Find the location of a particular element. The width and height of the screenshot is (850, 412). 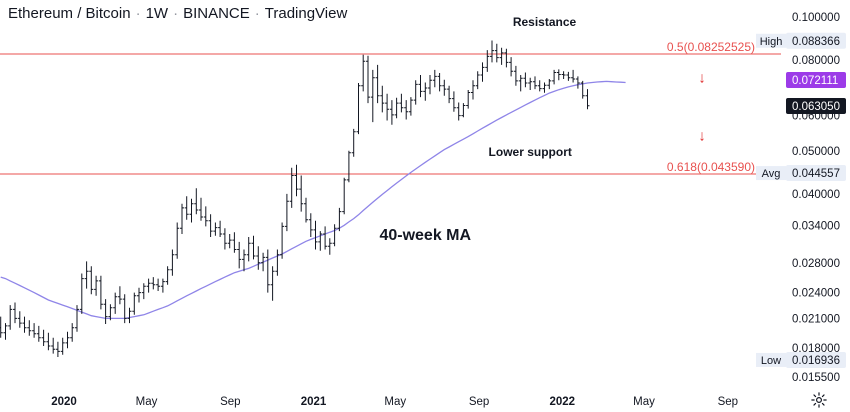

y-tick-label: 0.034000 is located at coordinates (816, 226).